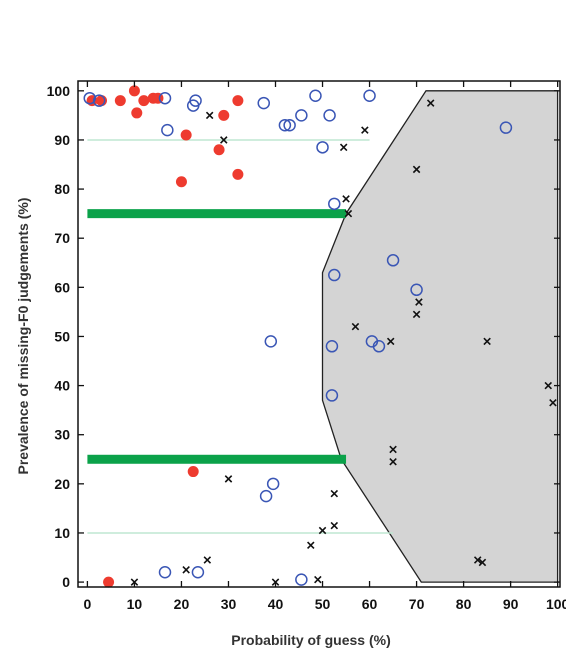 This screenshot has width=566, height=655. I want to click on x-tick-label: 80, so click(464, 604).